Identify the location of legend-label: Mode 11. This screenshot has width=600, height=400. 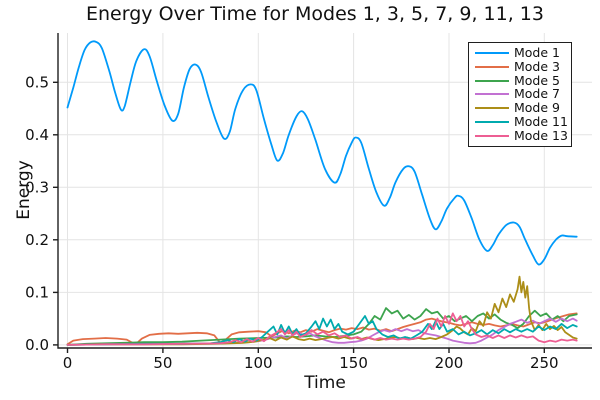
(541, 122).